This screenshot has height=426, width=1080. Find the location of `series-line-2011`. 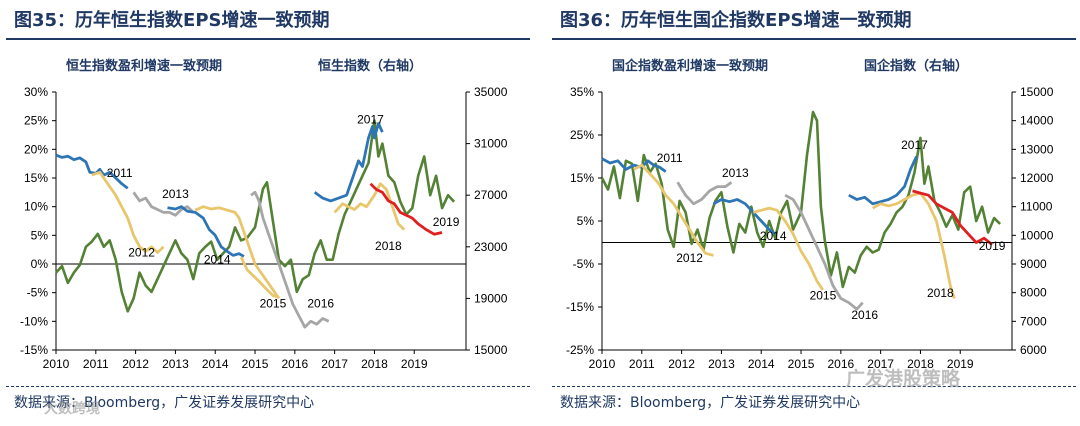

series-line-2011 is located at coordinates (92, 171).